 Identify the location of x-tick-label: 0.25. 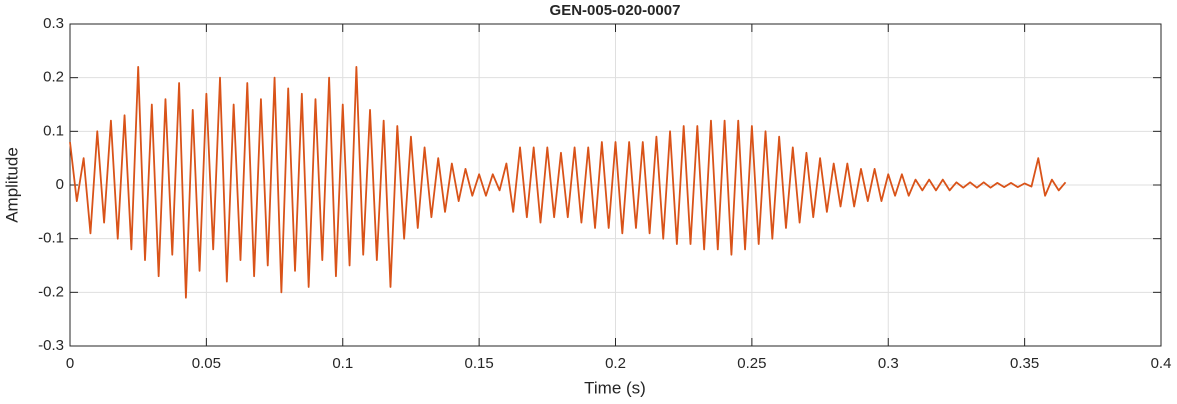
(751, 363).